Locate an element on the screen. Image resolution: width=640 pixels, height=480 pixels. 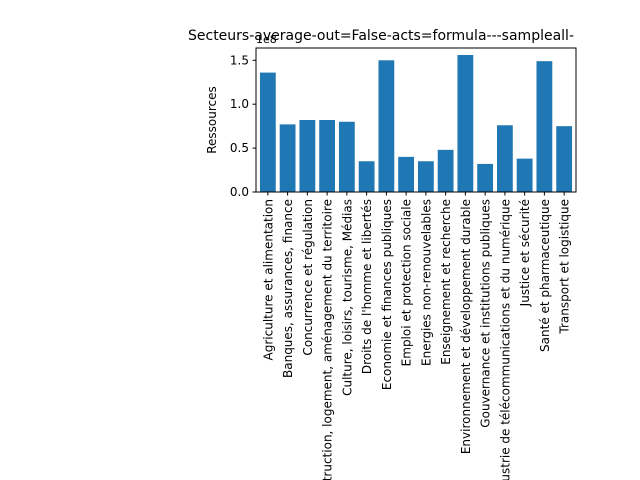
bars-group is located at coordinates (416, 123).